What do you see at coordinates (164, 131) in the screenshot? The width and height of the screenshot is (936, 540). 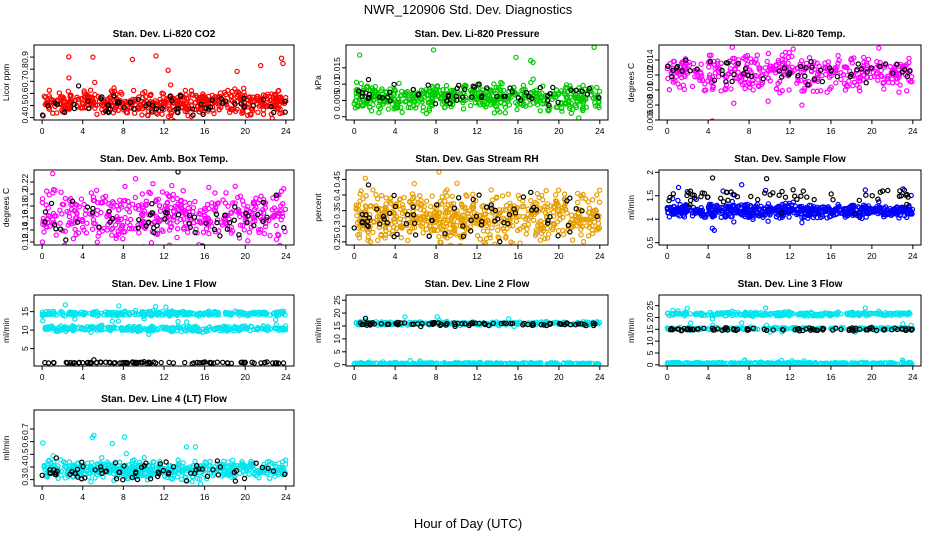 I see `x-tick-label: 12` at bounding box center [164, 131].